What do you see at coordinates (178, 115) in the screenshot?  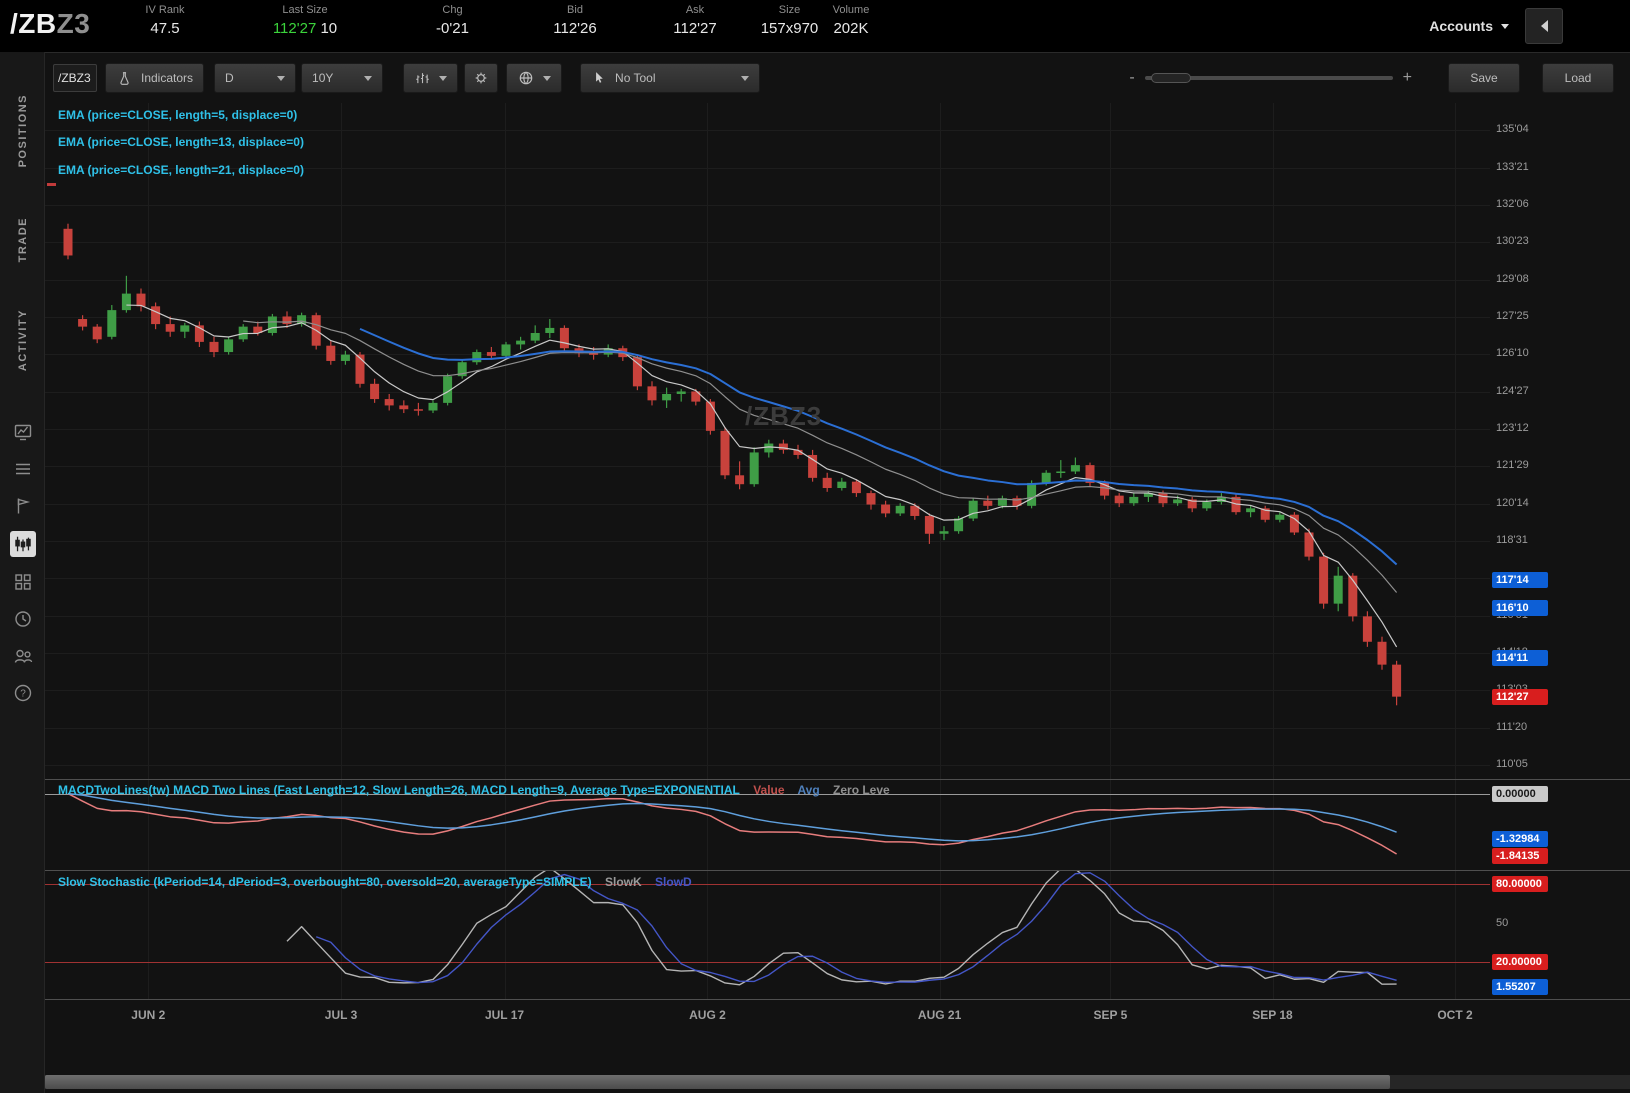 I see `ema5-legend: EMA (price=CLOSE, length=5, displace=0)` at bounding box center [178, 115].